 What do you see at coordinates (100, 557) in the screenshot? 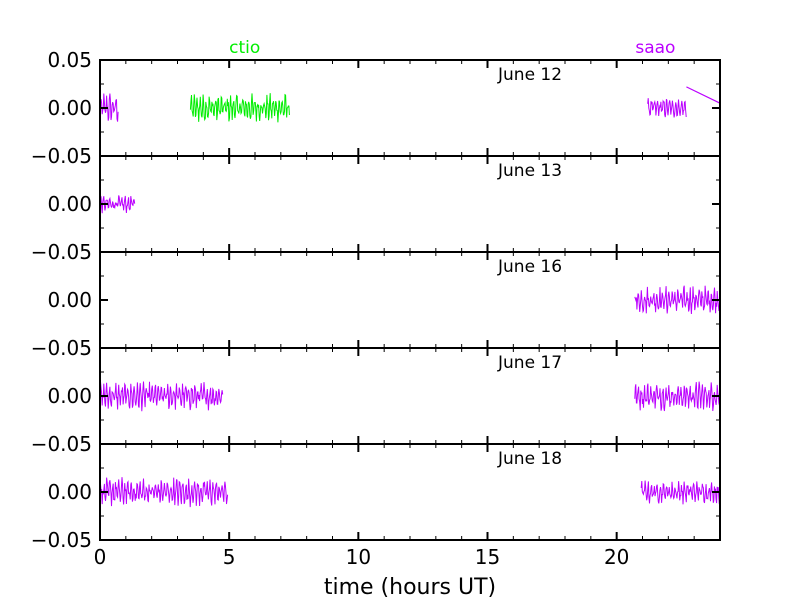
I see `x-tick-label: 0` at bounding box center [100, 557].